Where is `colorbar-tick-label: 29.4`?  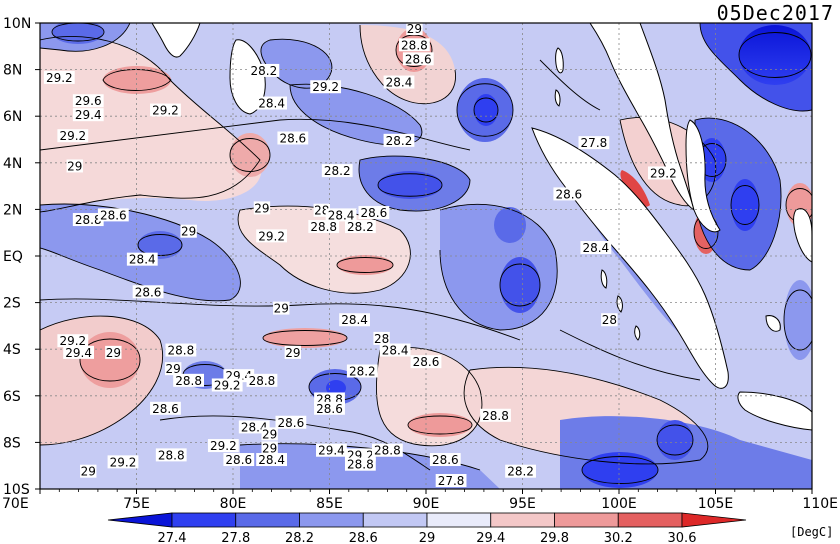 colorbar-tick-label: 29.4 is located at coordinates (490, 537).